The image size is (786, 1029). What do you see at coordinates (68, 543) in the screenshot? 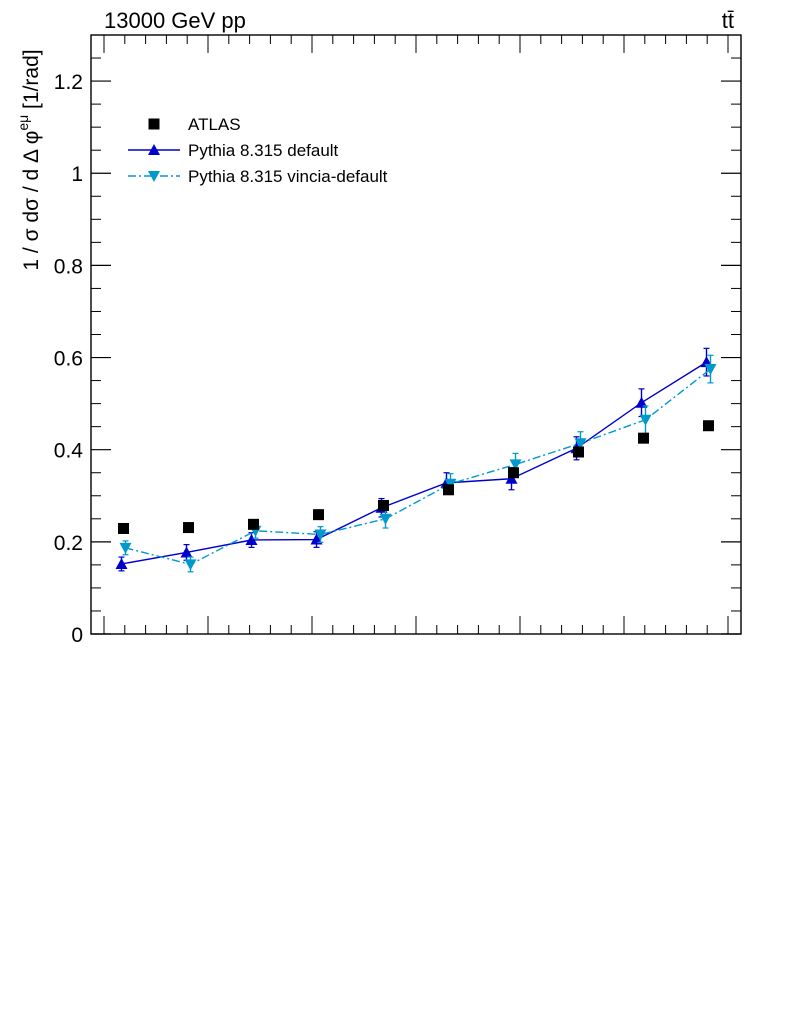
I see `y-tick-label: 0.2` at bounding box center [68, 543].